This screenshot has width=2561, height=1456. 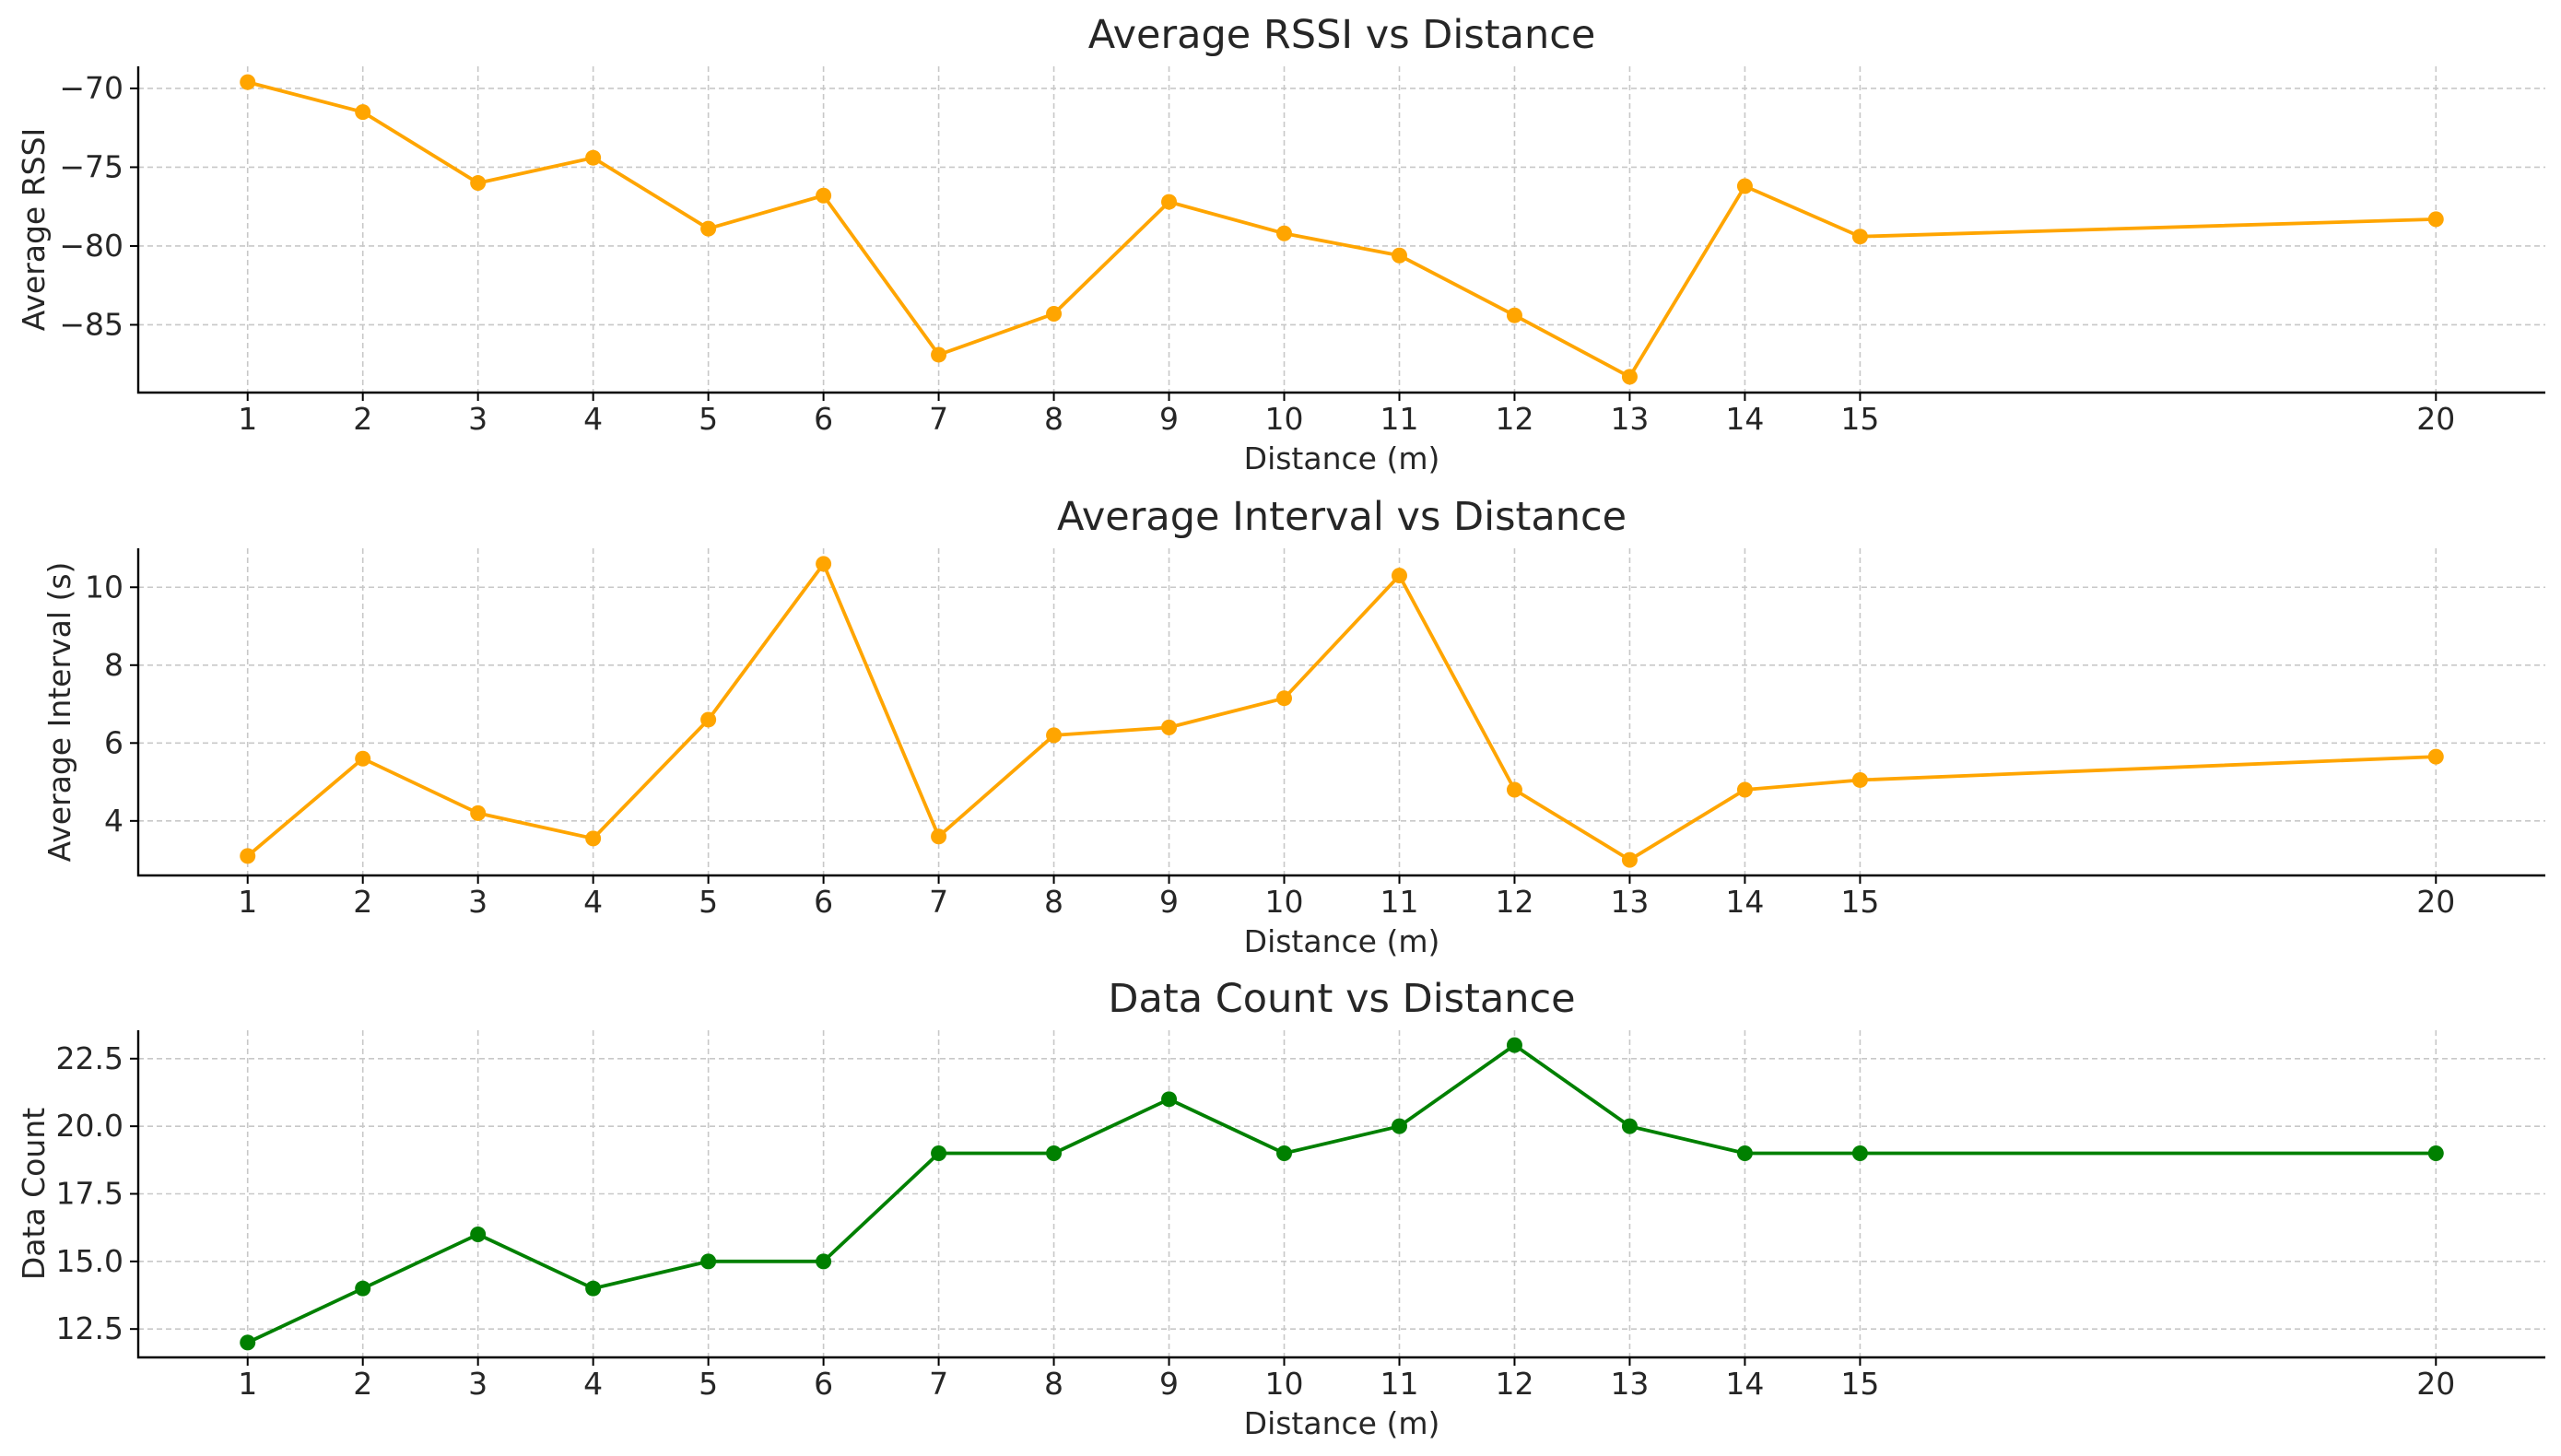 What do you see at coordinates (114, 742) in the screenshot?
I see `y-tick-label: 6` at bounding box center [114, 742].